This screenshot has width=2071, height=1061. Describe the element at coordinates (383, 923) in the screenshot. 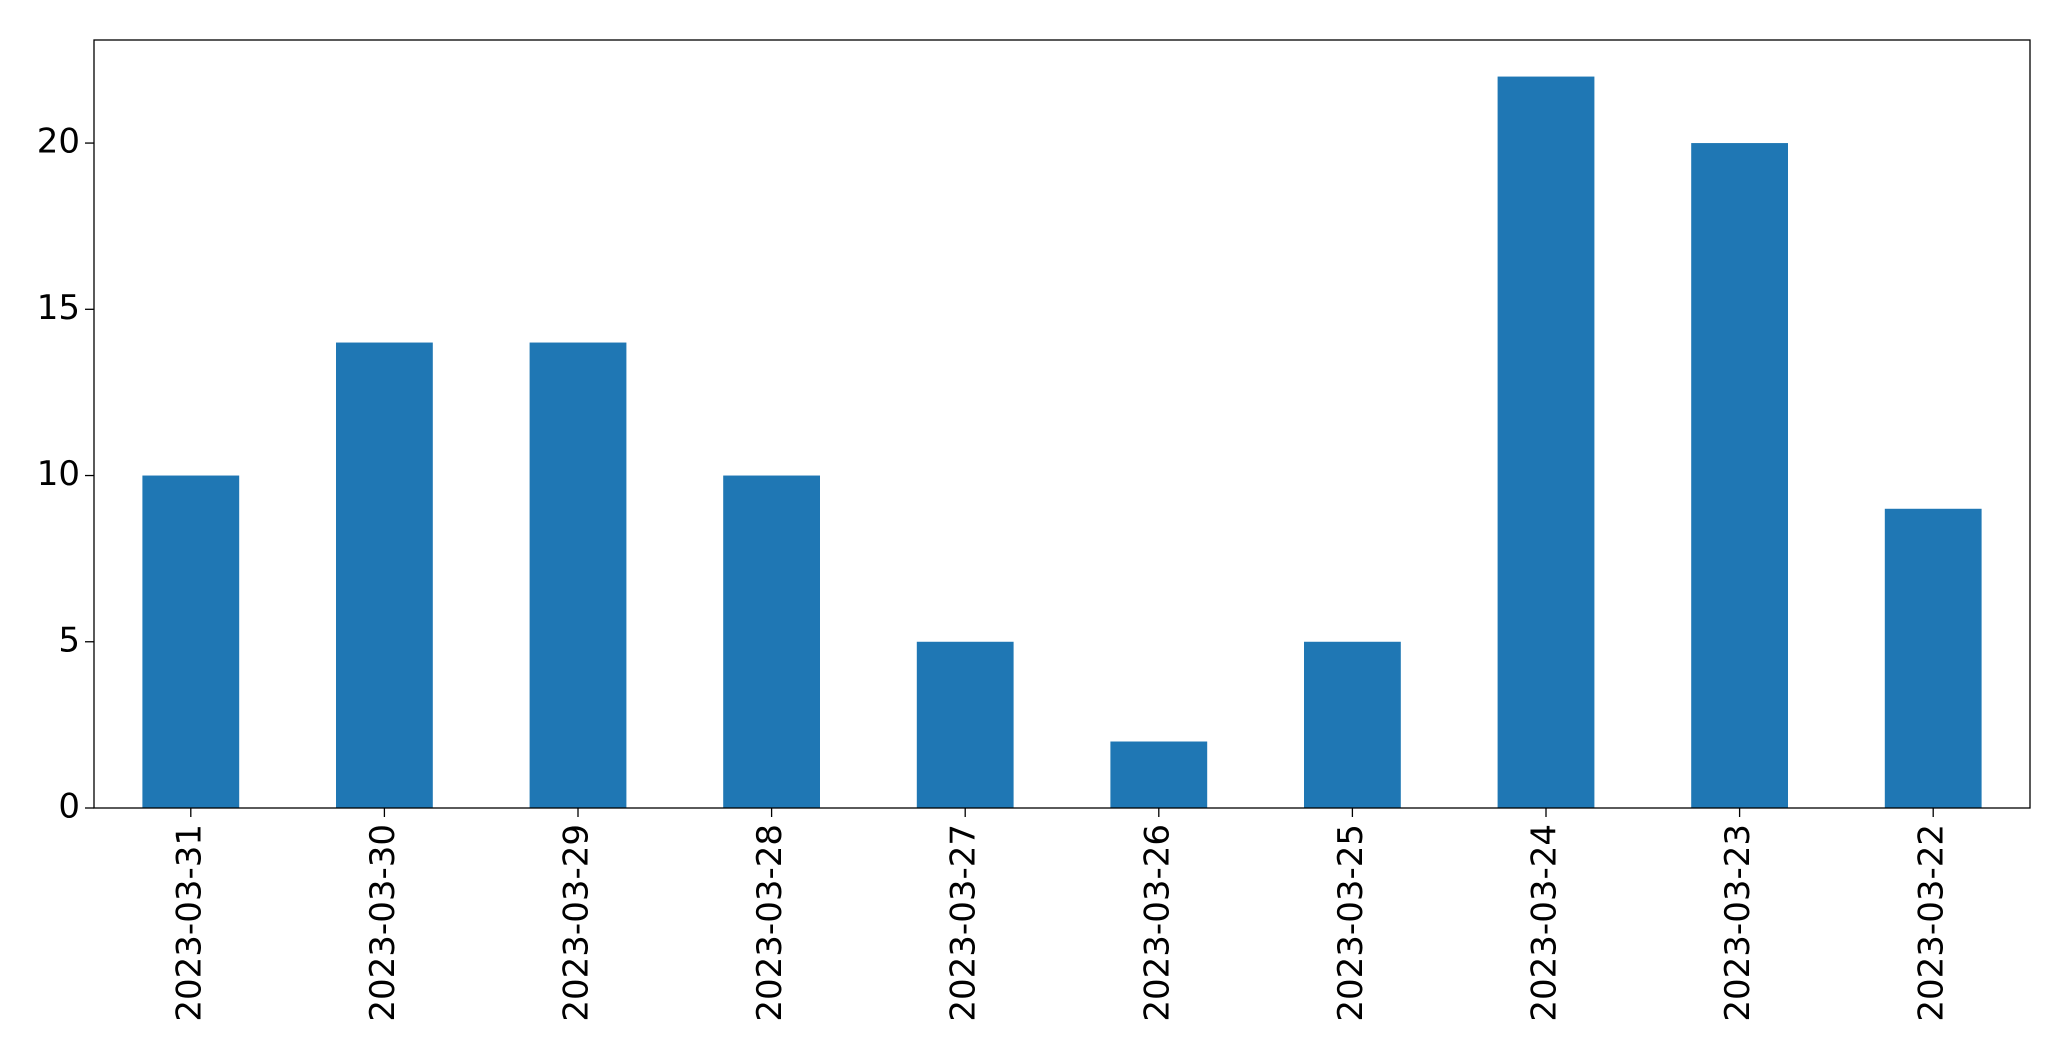

I see `x-tick-label: 2023-03-30` at that location.